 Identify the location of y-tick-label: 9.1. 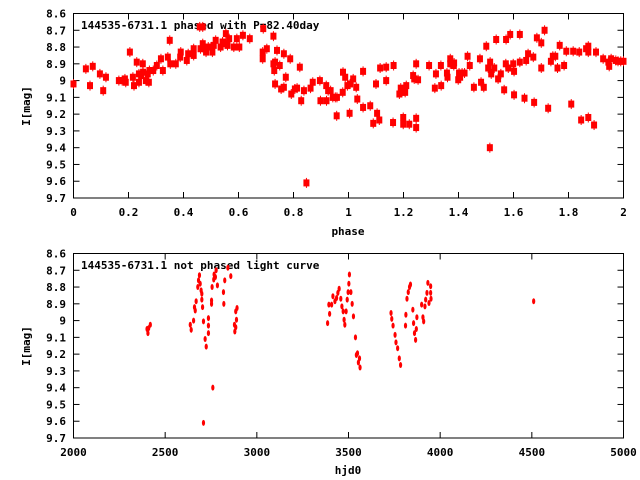
(56, 97).